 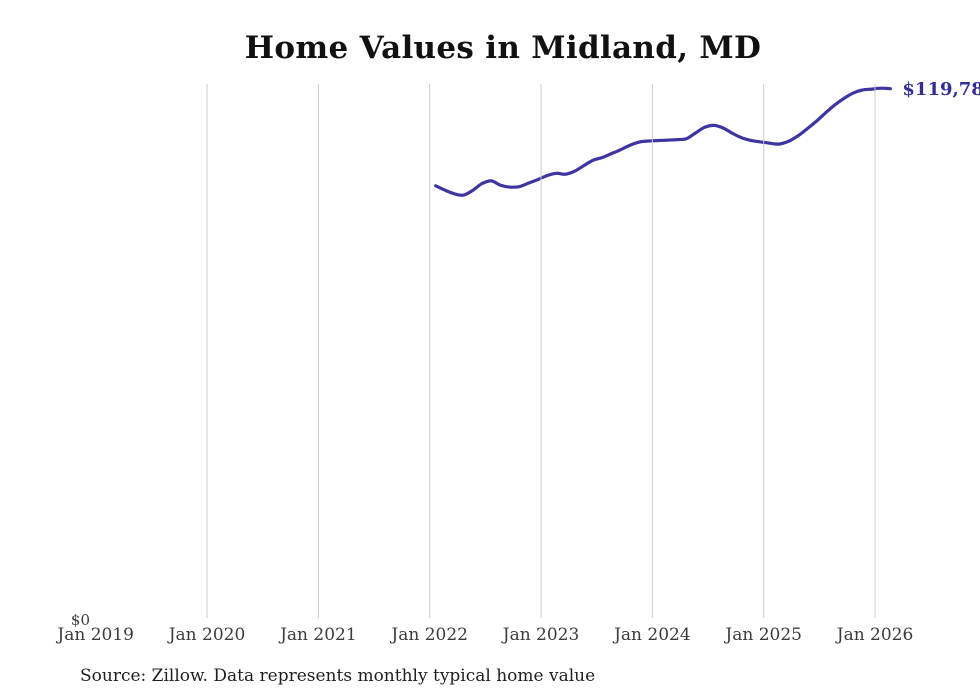 I want to click on home-value-line, so click(x=663, y=141).